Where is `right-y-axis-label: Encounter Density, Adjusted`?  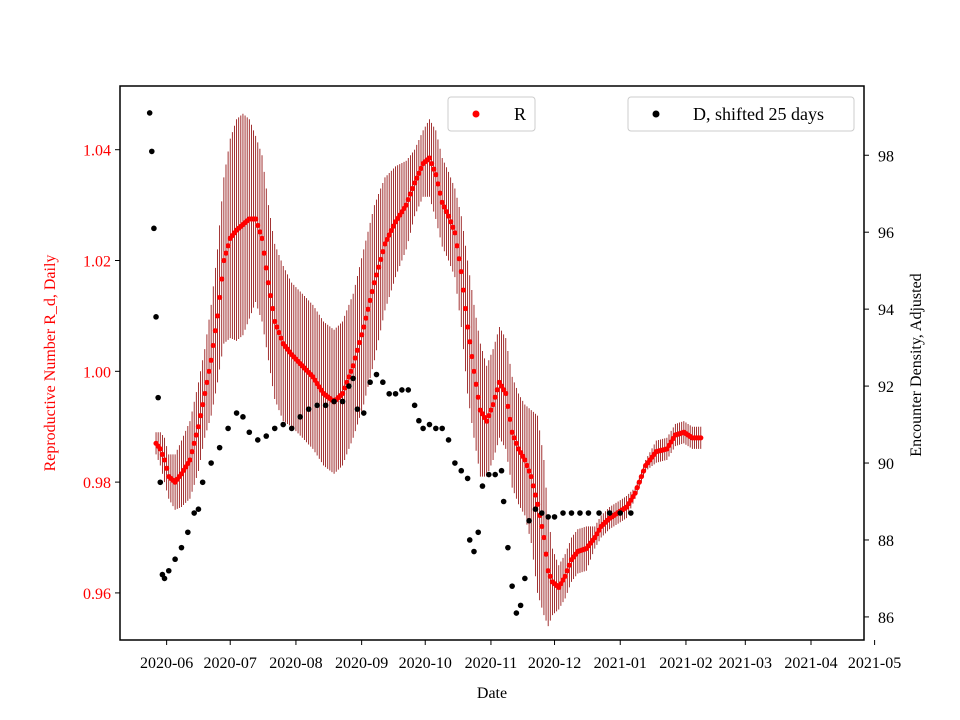 right-y-axis-label: Encounter Density, Adjusted is located at coordinates (916, 364).